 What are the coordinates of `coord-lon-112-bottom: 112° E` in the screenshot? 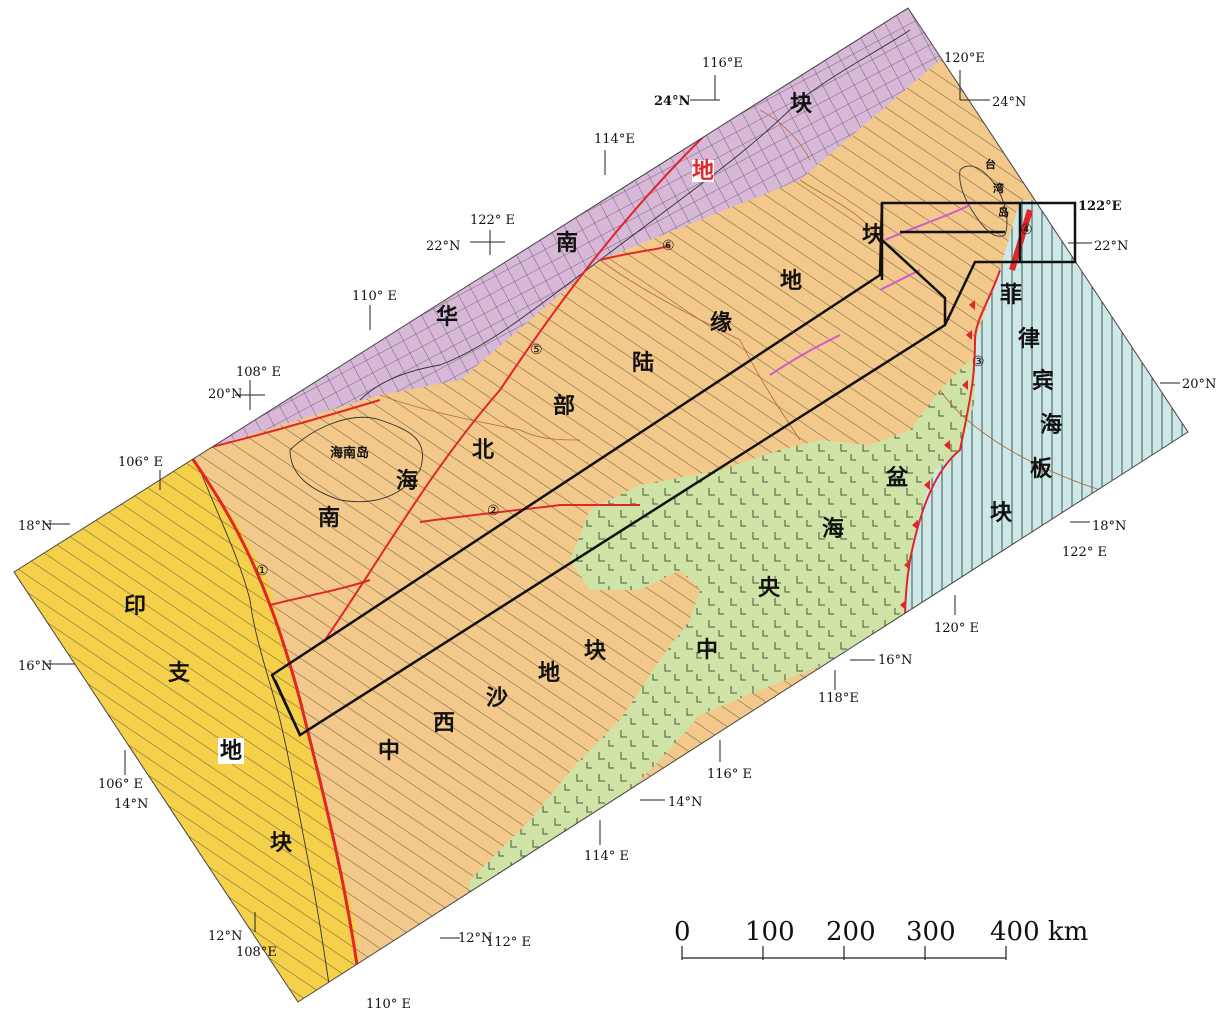 It's located at (508, 942).